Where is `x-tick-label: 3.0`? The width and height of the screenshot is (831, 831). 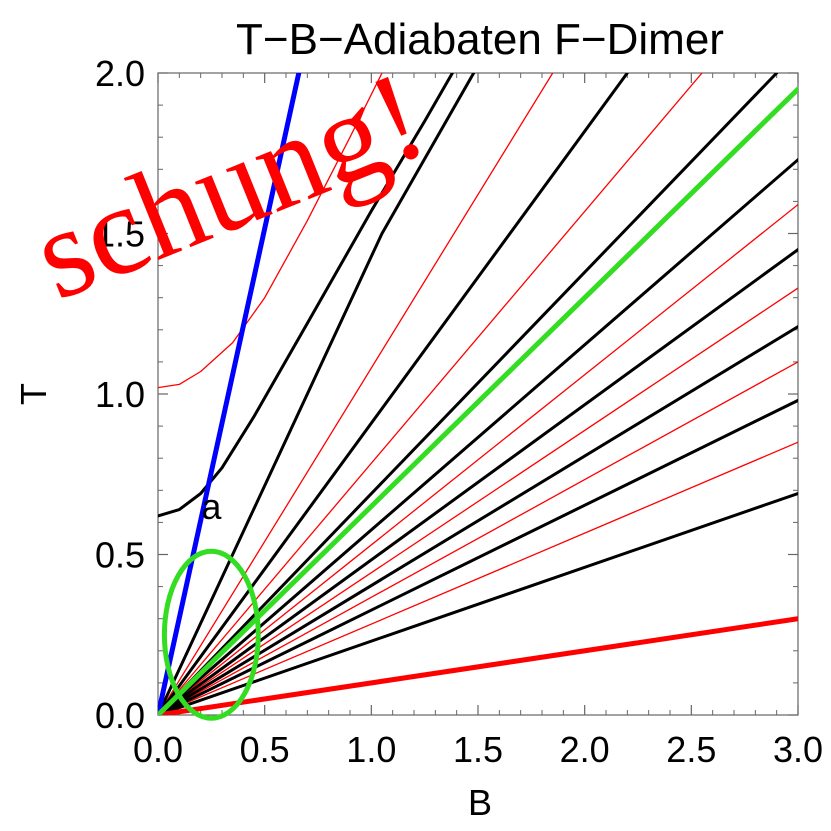 x-tick-label: 3.0 is located at coordinates (798, 749).